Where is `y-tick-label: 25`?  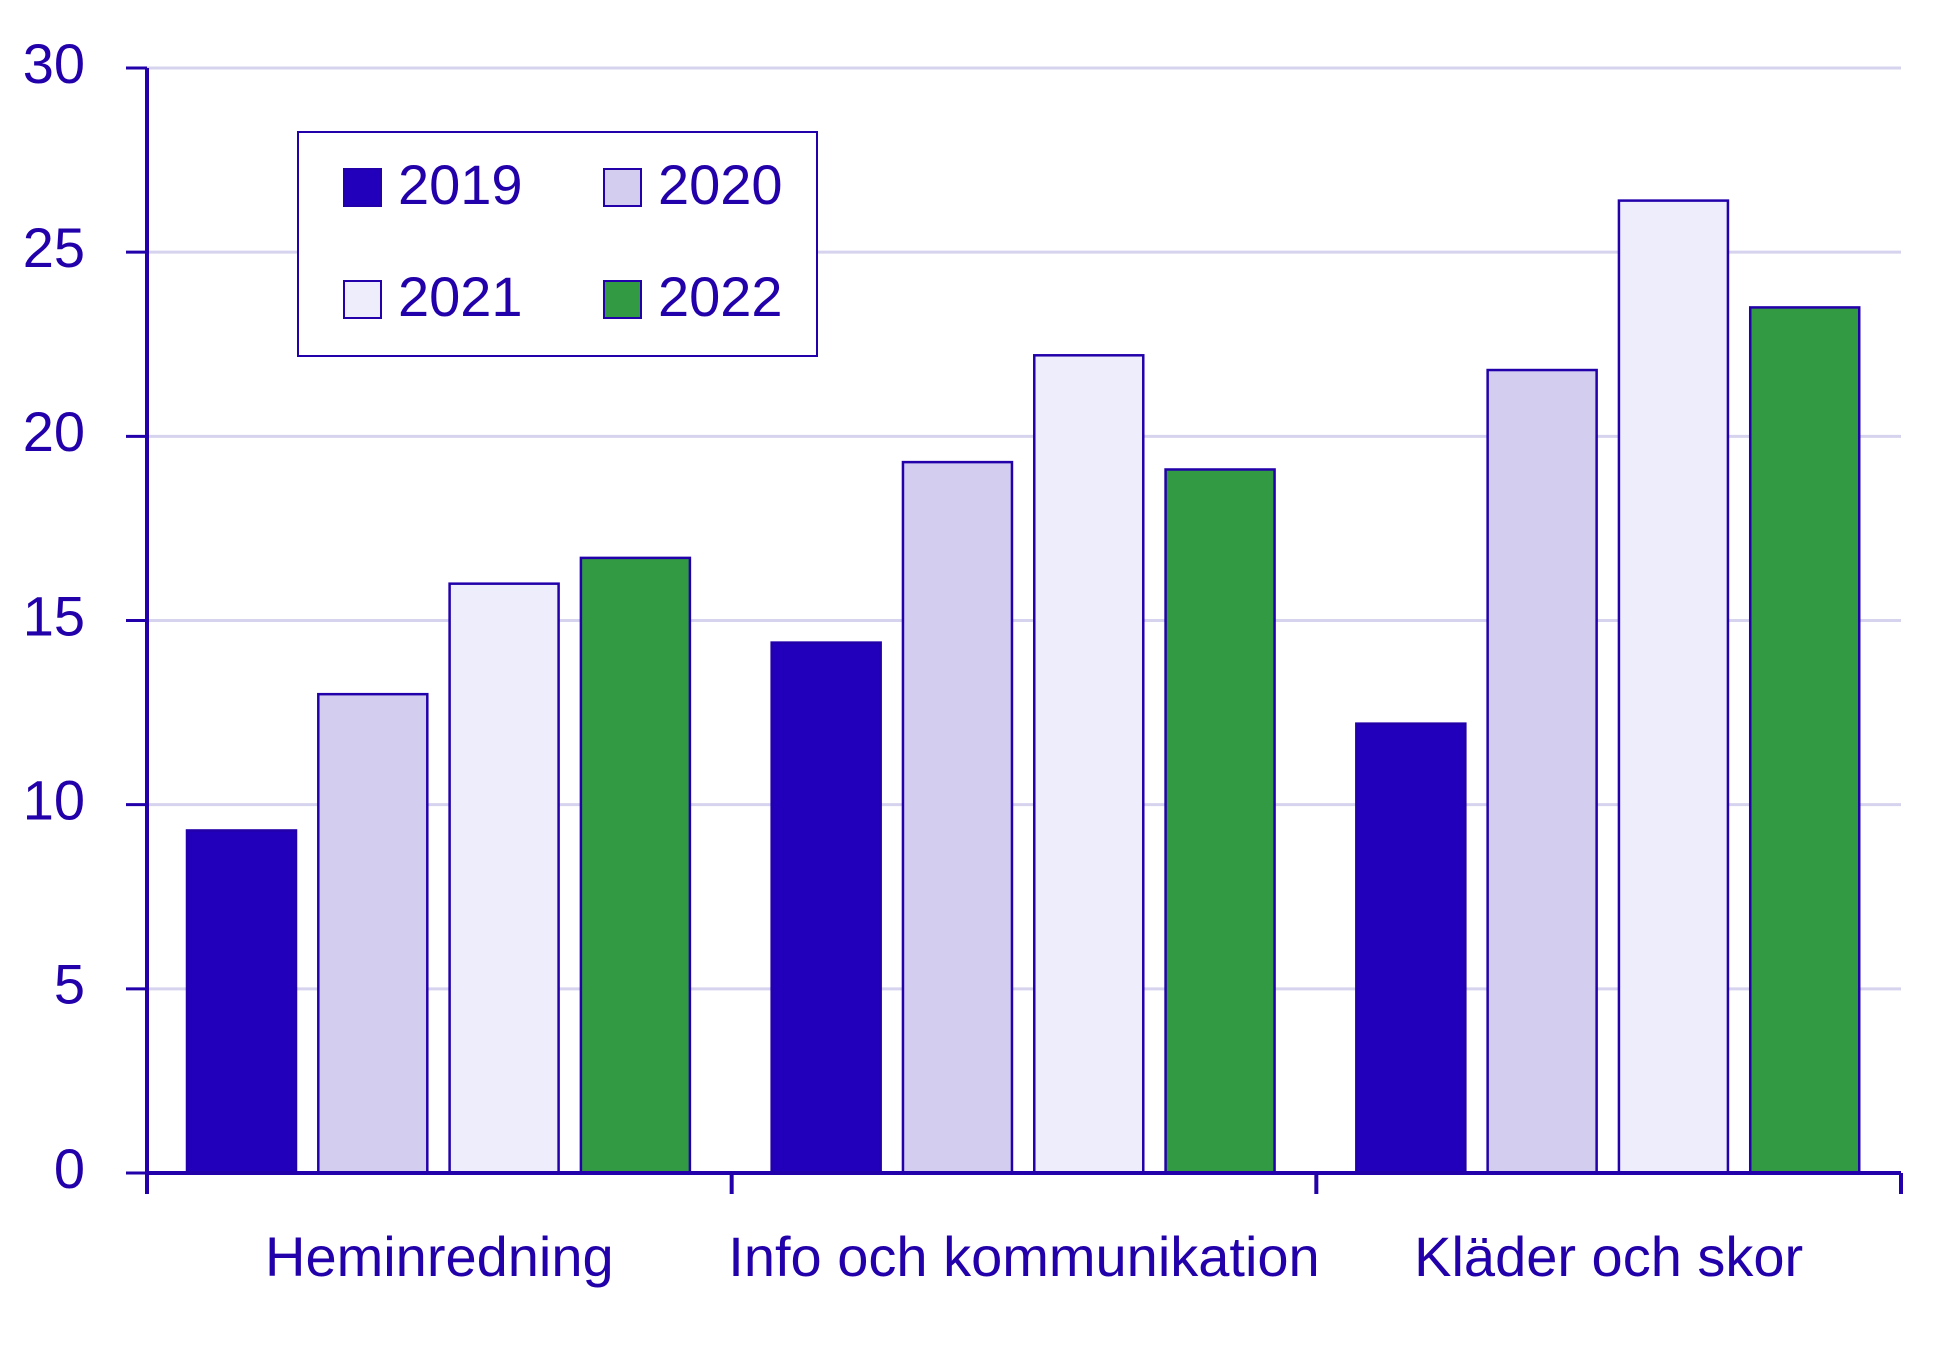
y-tick-label: 25 is located at coordinates (54, 247).